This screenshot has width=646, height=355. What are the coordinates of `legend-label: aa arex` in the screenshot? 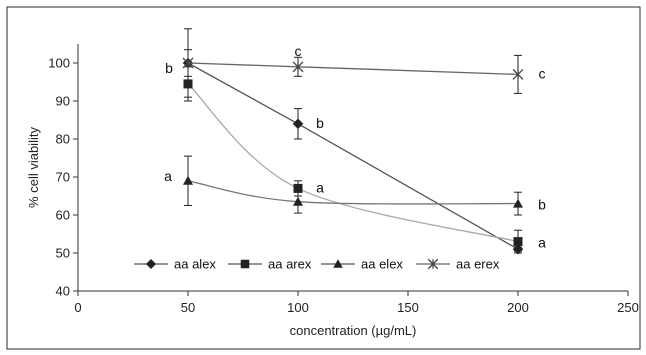 It's located at (290, 264).